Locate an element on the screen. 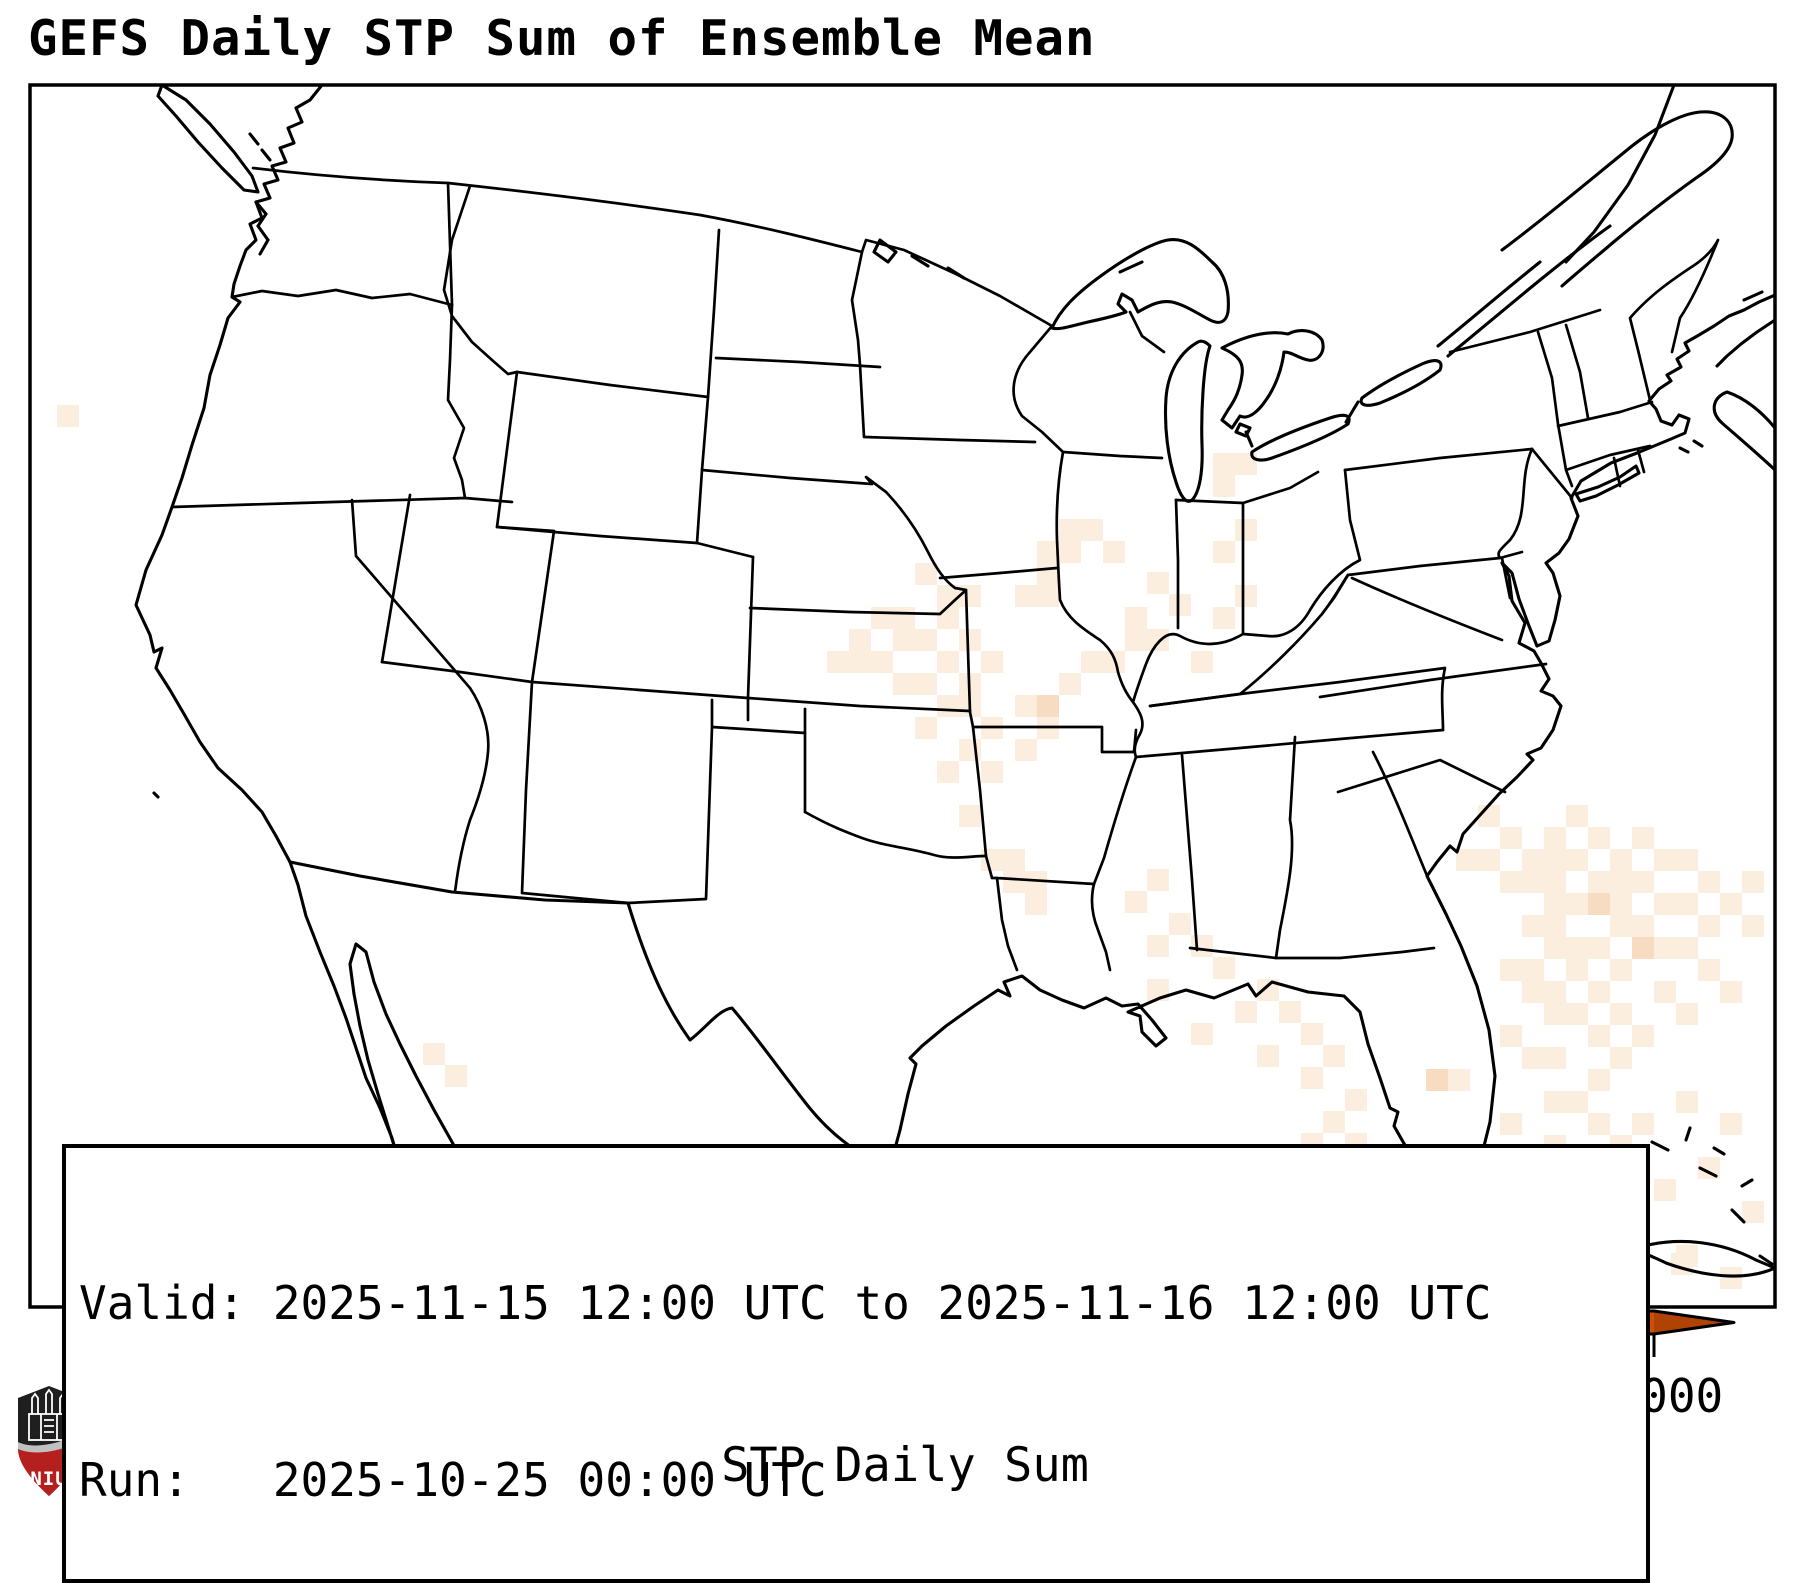 The height and width of the screenshot is (1583, 1803). plot-title: GEFS Daily STP Sum of Ensemble Mean is located at coordinates (562, 38).